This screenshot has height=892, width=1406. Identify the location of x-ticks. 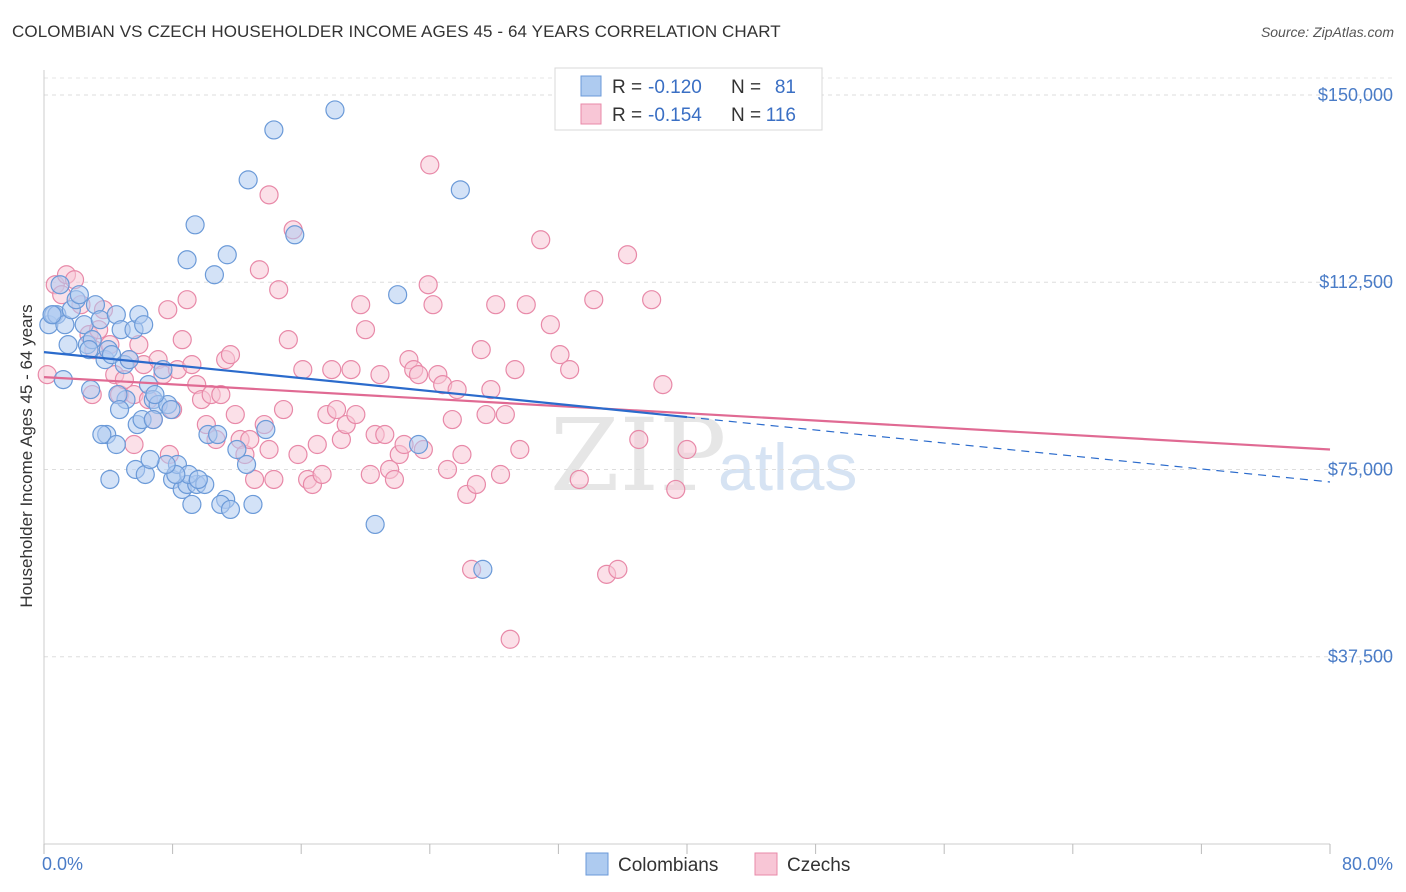
(687, 849).